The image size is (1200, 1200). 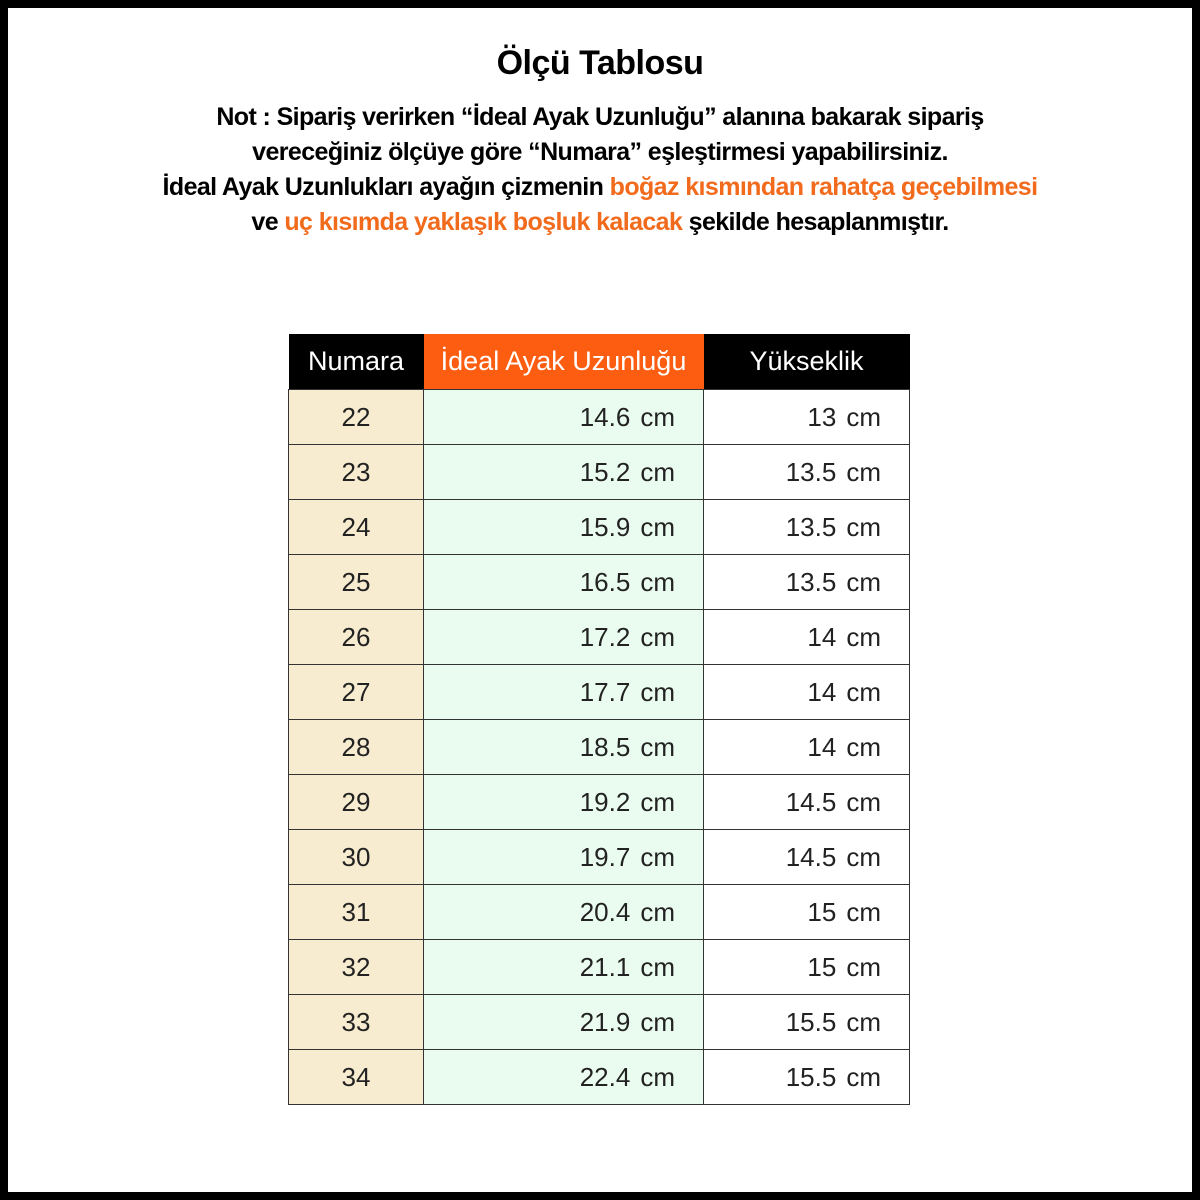 I want to click on note-text-part: ve, so click(x=268, y=222).